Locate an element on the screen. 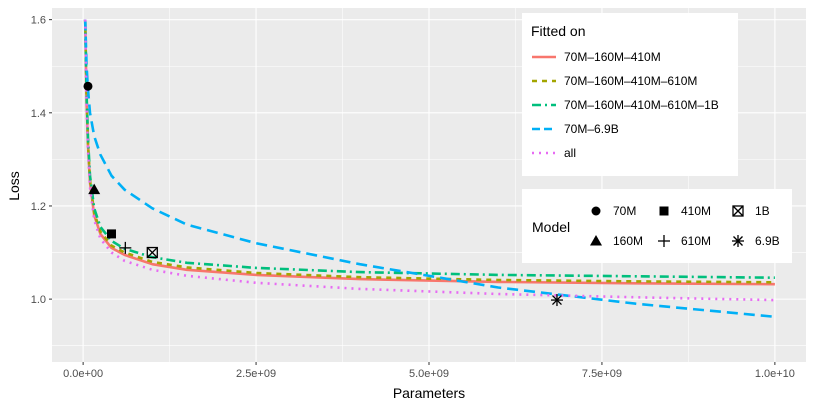  model-legend-label: 410M is located at coordinates (696, 211).